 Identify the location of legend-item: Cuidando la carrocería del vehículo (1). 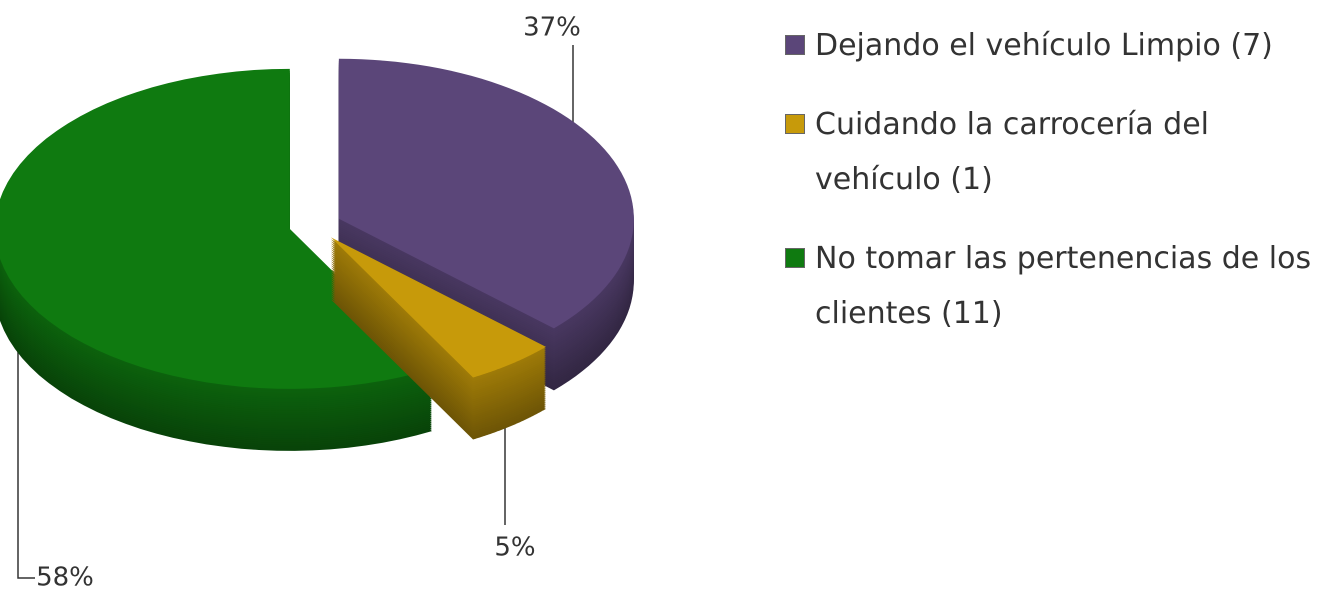
(1050, 152).